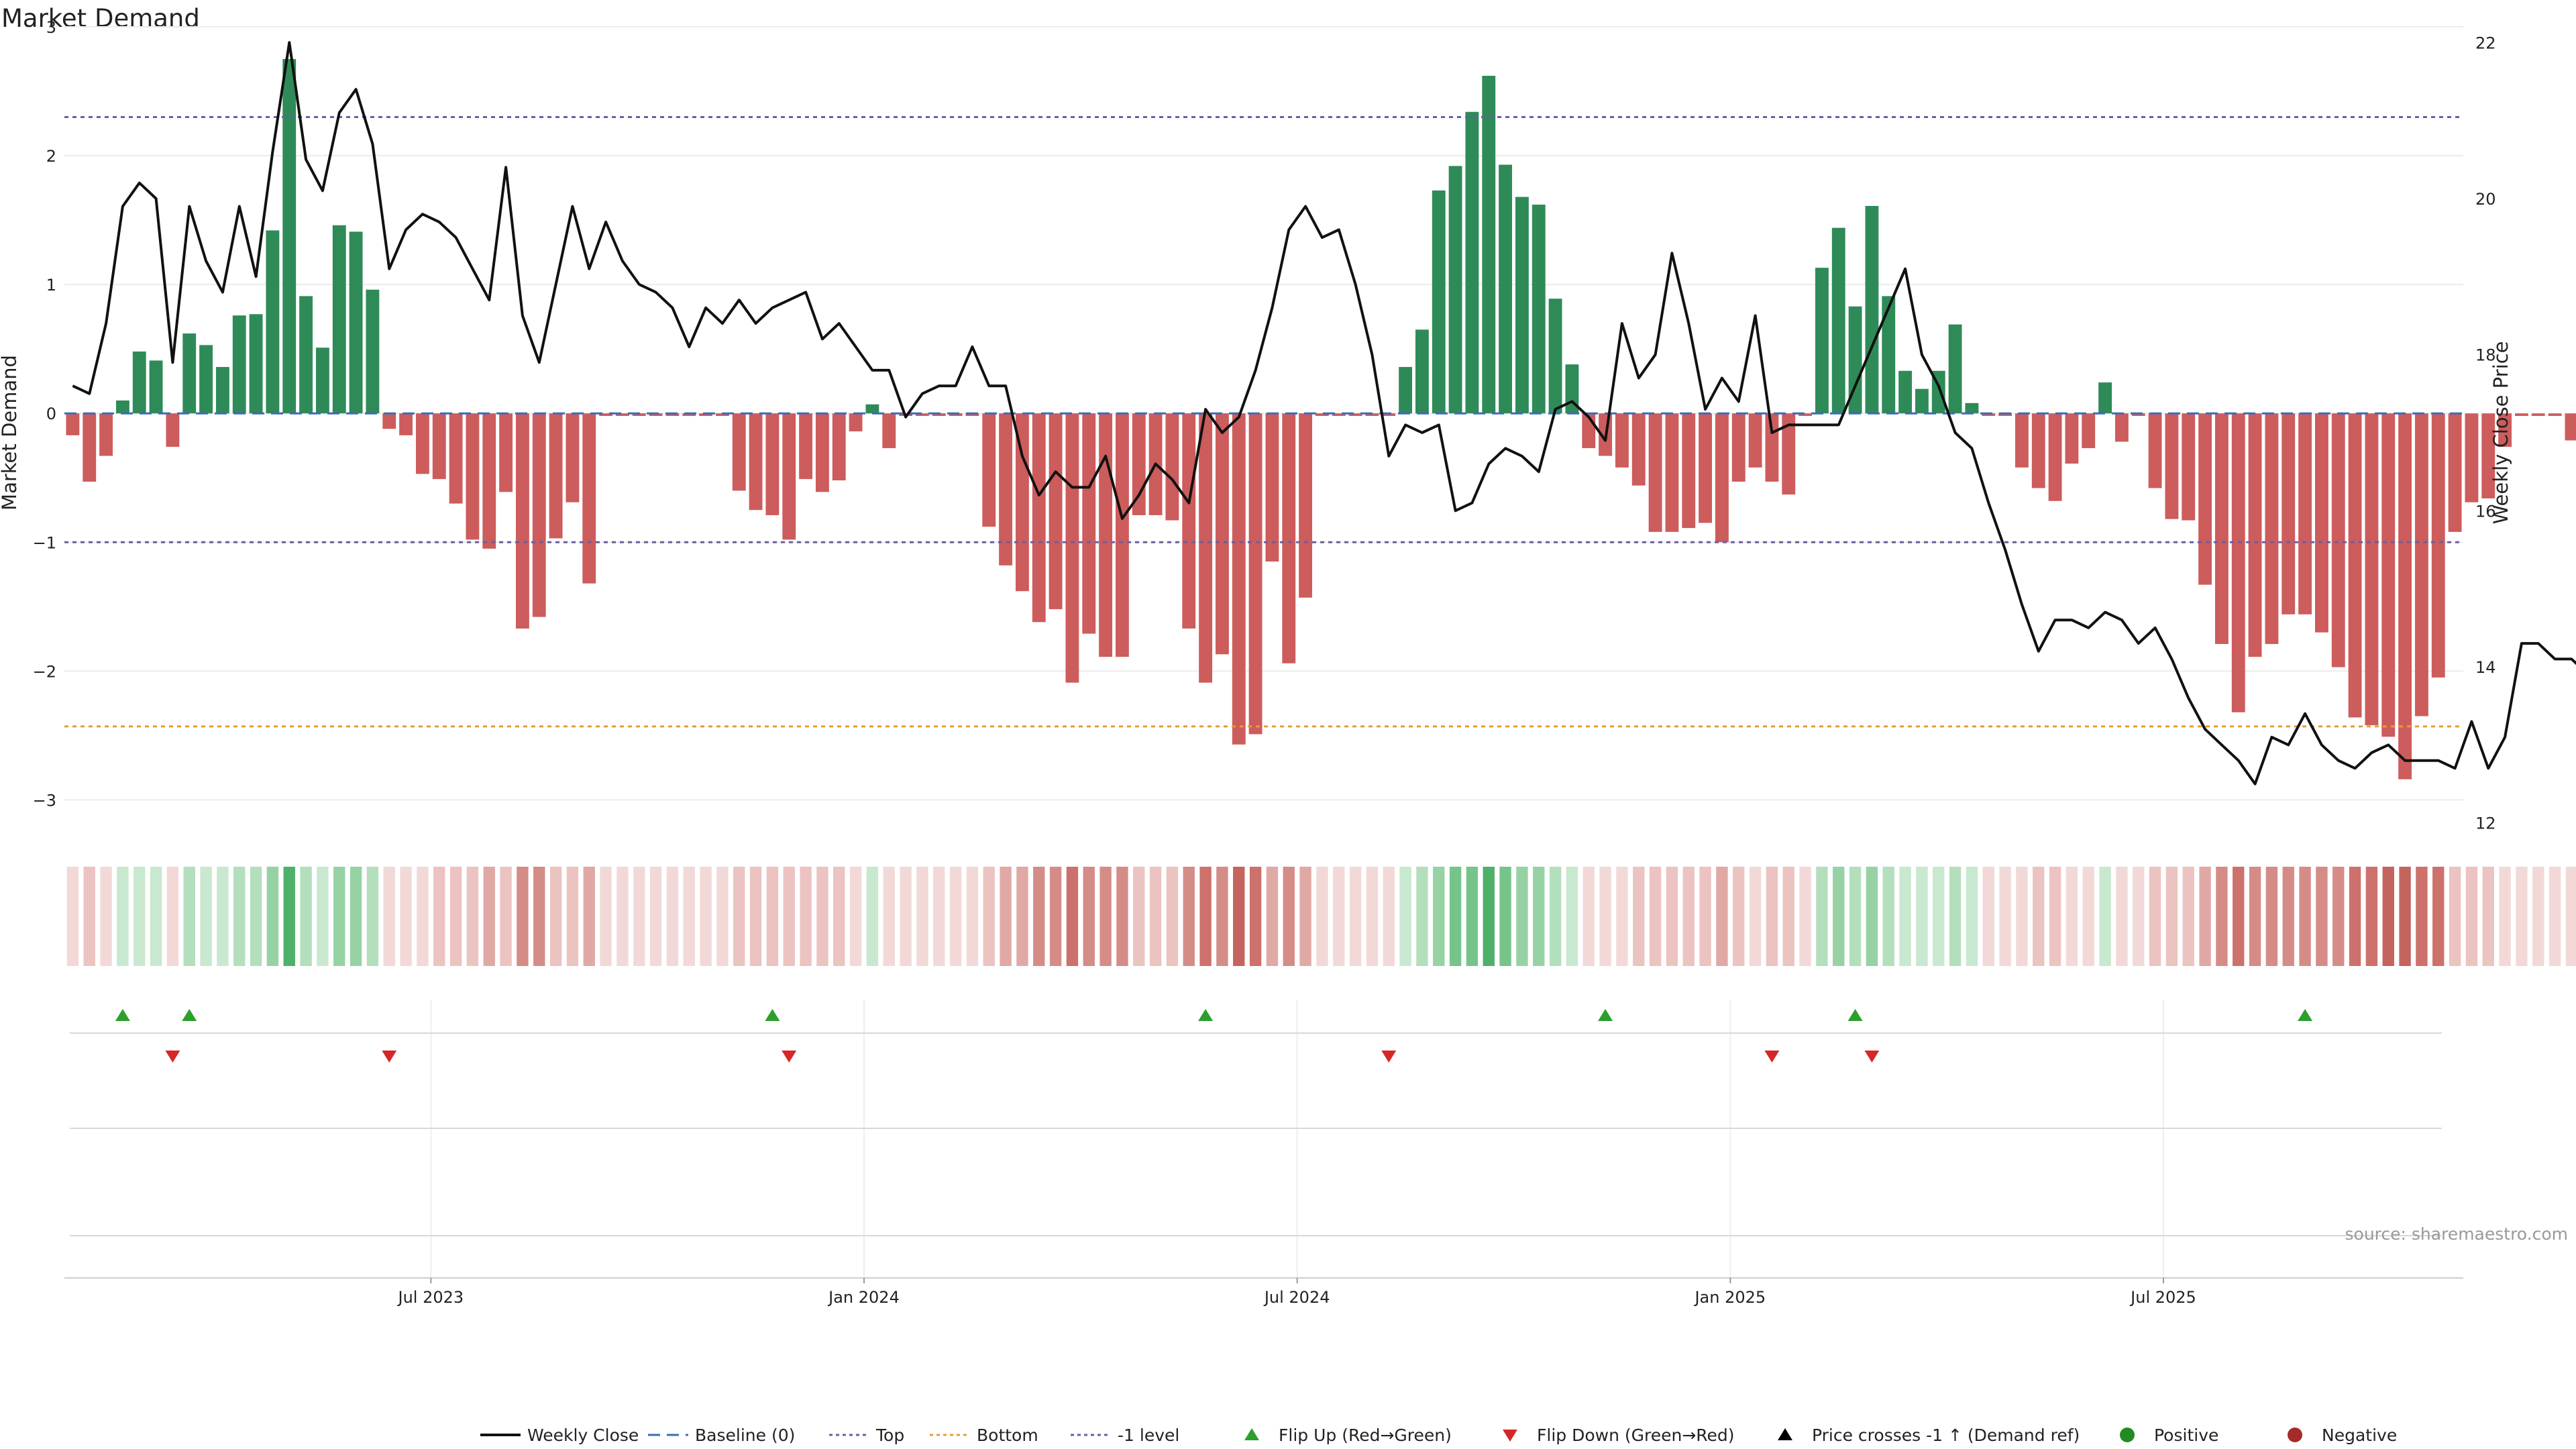 This screenshot has width=2576, height=1449. Describe the element at coordinates (2485, 823) in the screenshot. I see `right-tick-label: 12` at that location.